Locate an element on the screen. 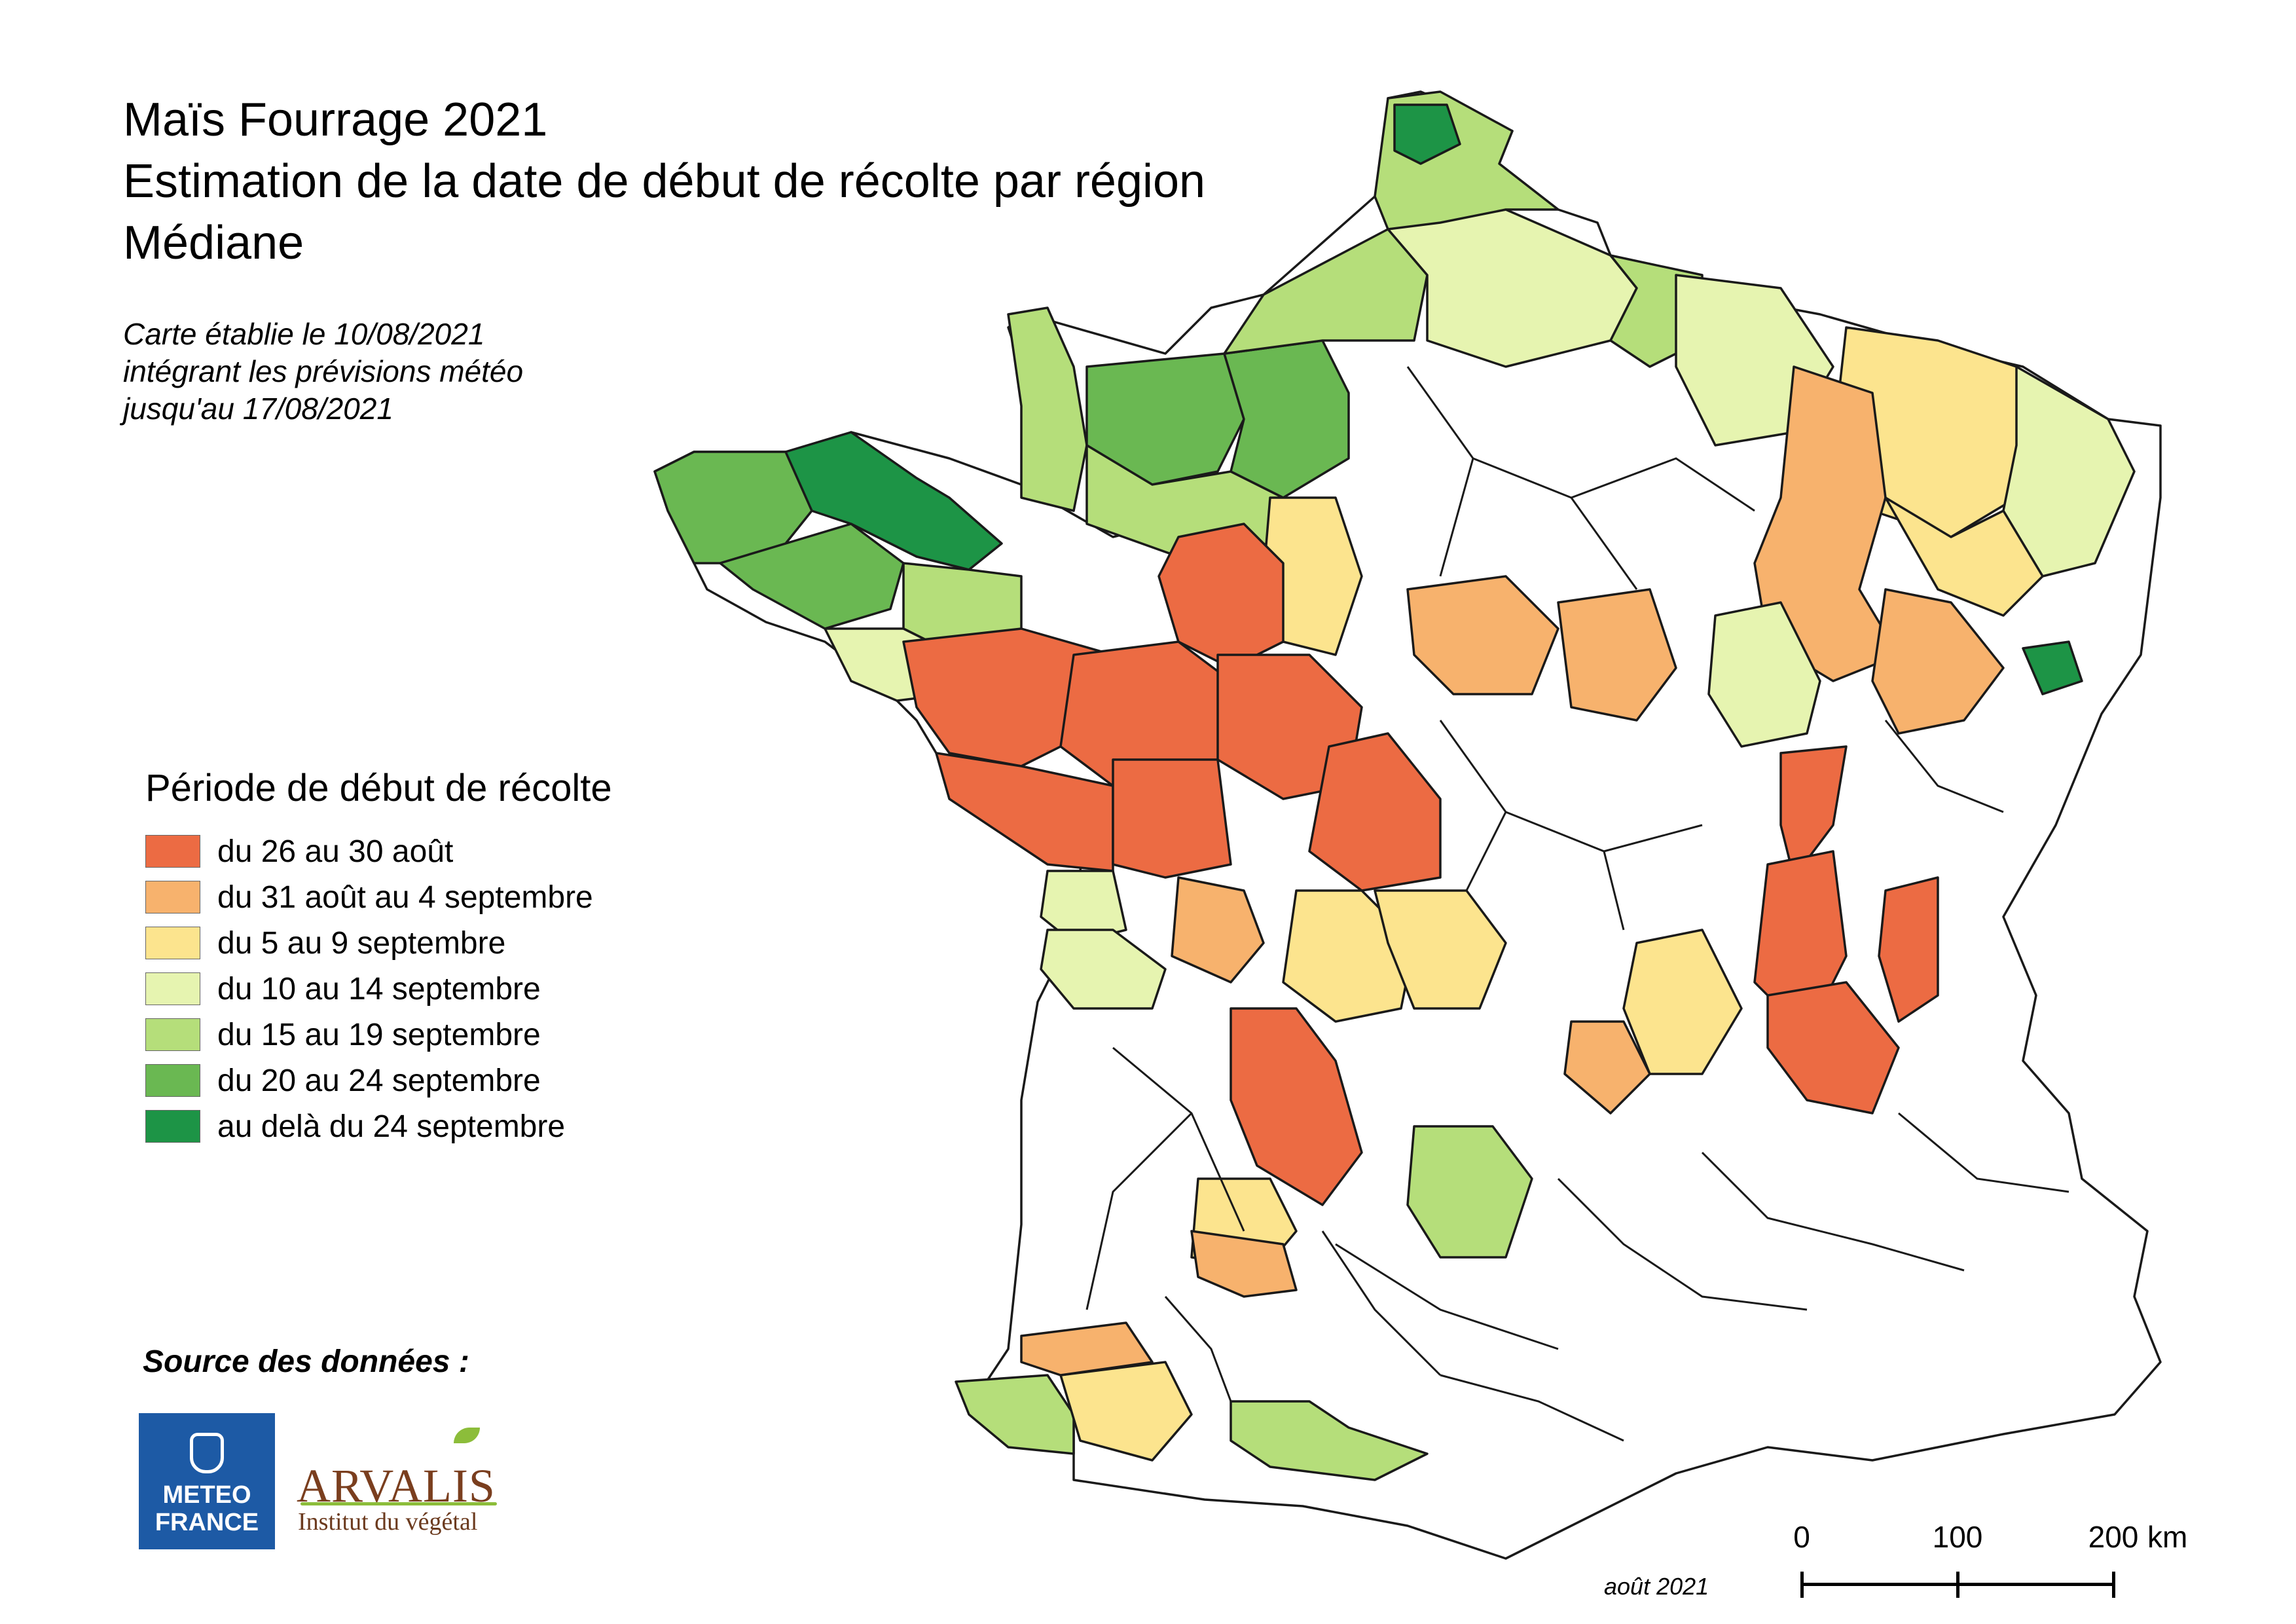 Image resolution: width=2296 pixels, height=1624 pixels. legend-item: du 31 août au 4 septembre is located at coordinates (378, 897).